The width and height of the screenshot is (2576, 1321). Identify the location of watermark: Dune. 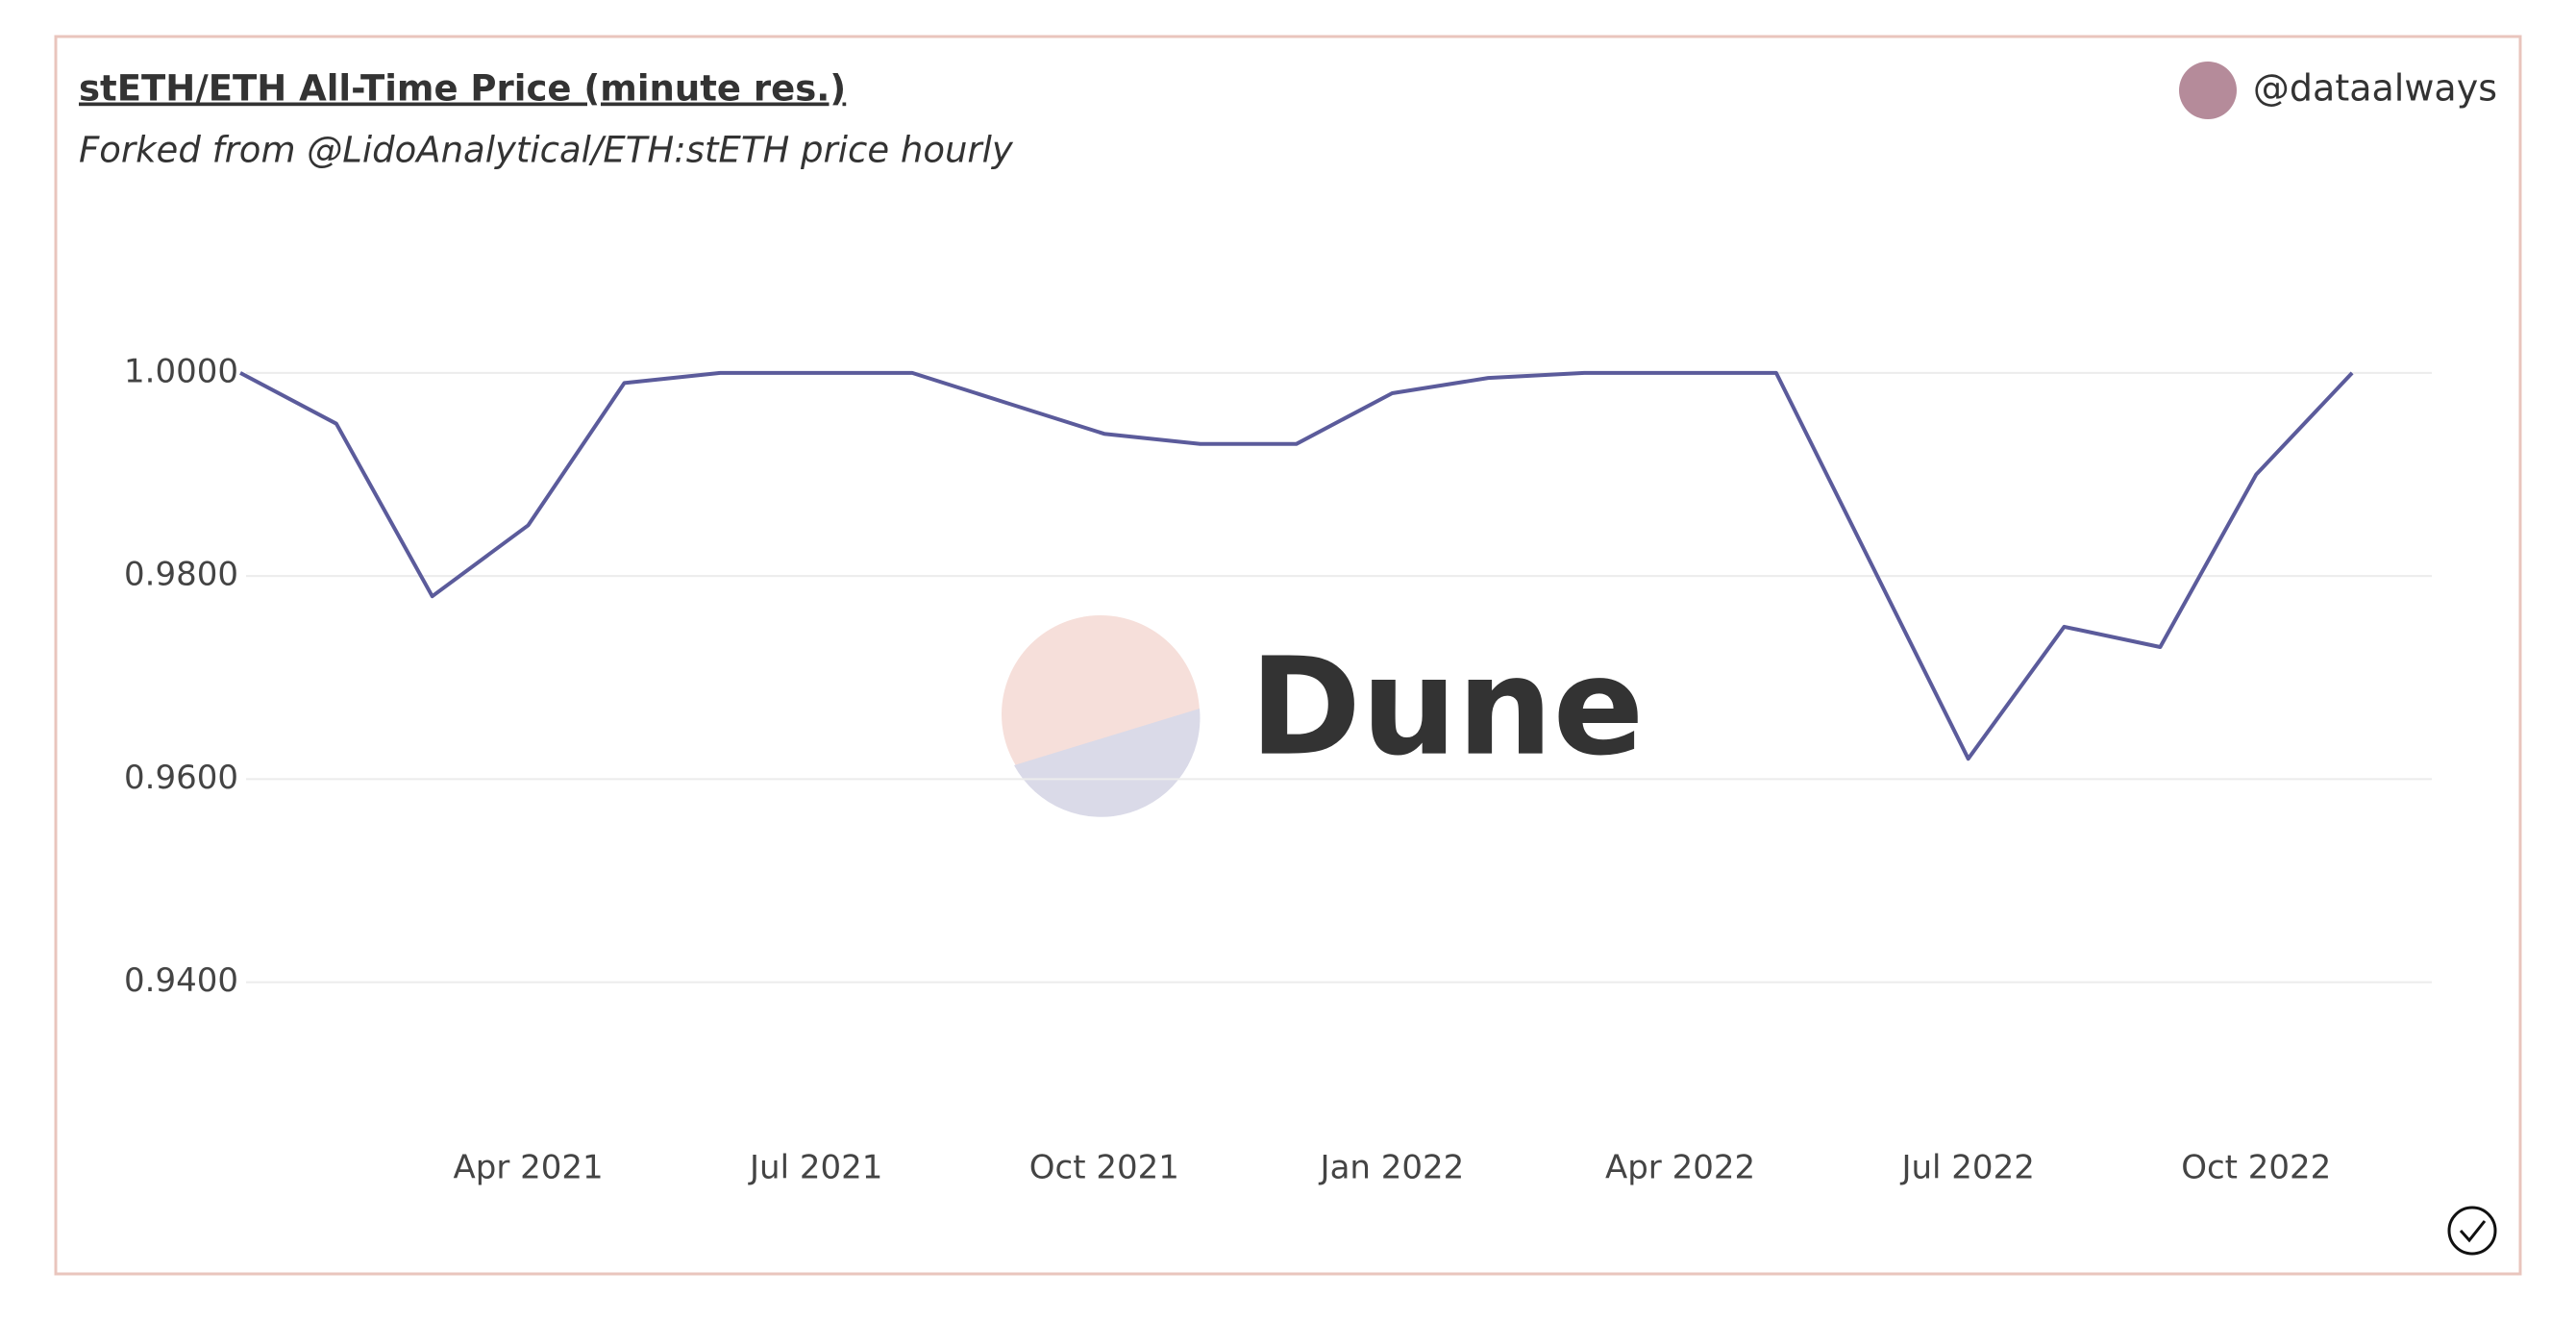
(1447, 708).